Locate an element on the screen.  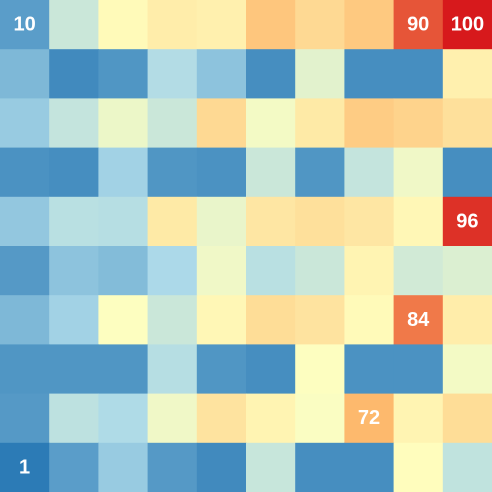
heatmap-cell-r3-c2 is located at coordinates (123, 172).